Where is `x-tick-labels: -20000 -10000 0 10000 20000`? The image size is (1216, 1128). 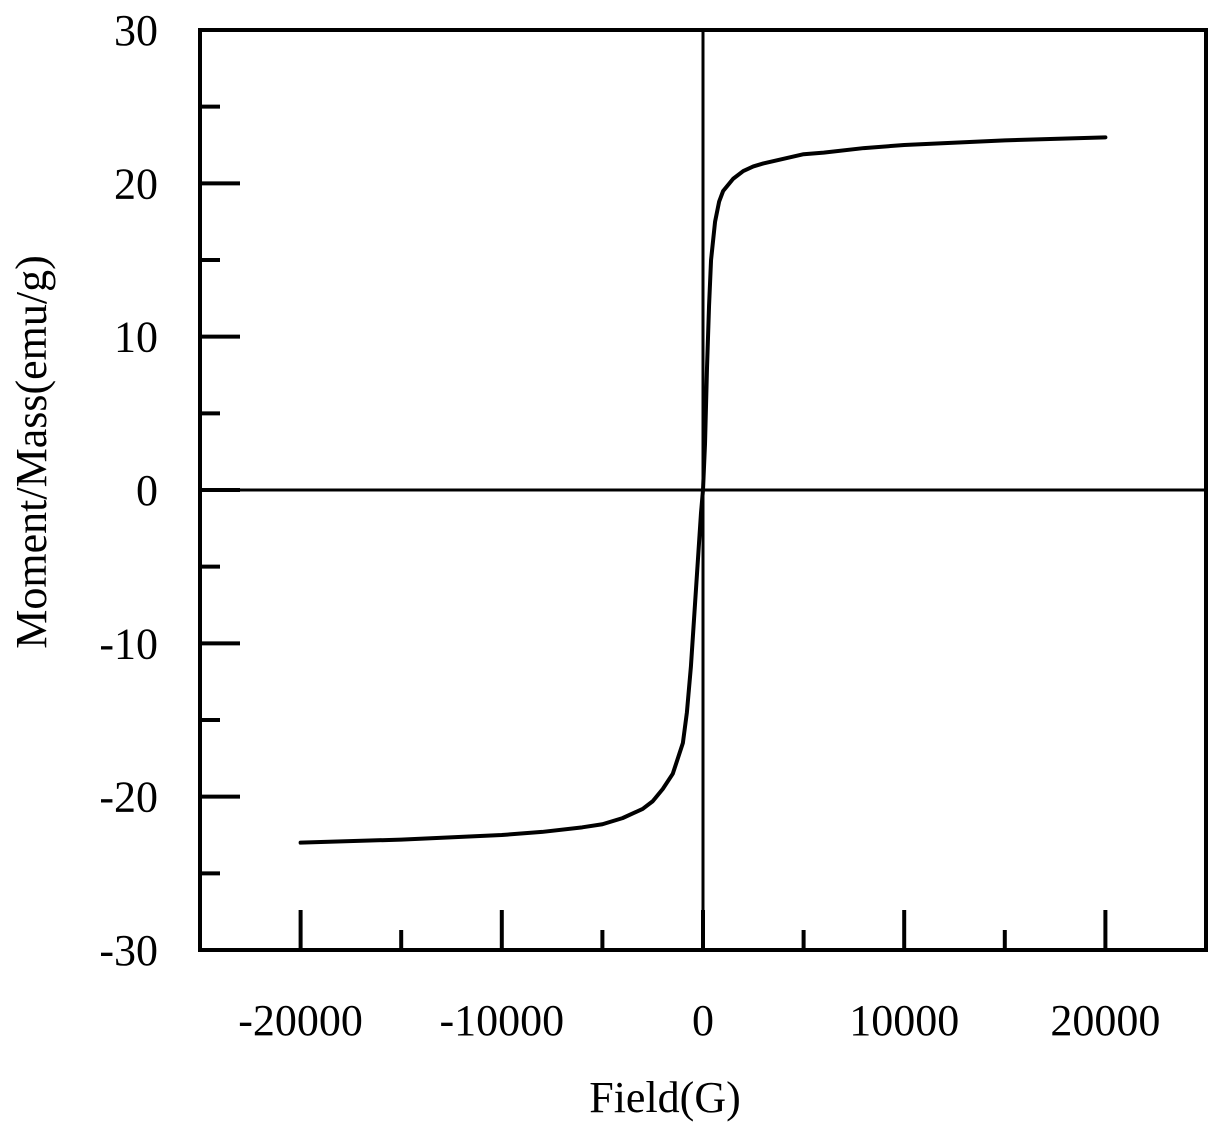
x-tick-labels: -20000 -10000 0 10000 20000 is located at coordinates (699, 1020).